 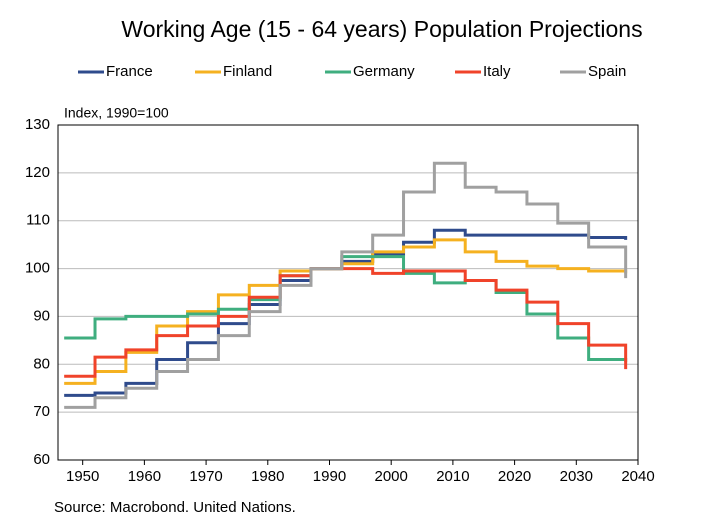 What do you see at coordinates (41, 411) in the screenshot?
I see `y-tick-label: 70` at bounding box center [41, 411].